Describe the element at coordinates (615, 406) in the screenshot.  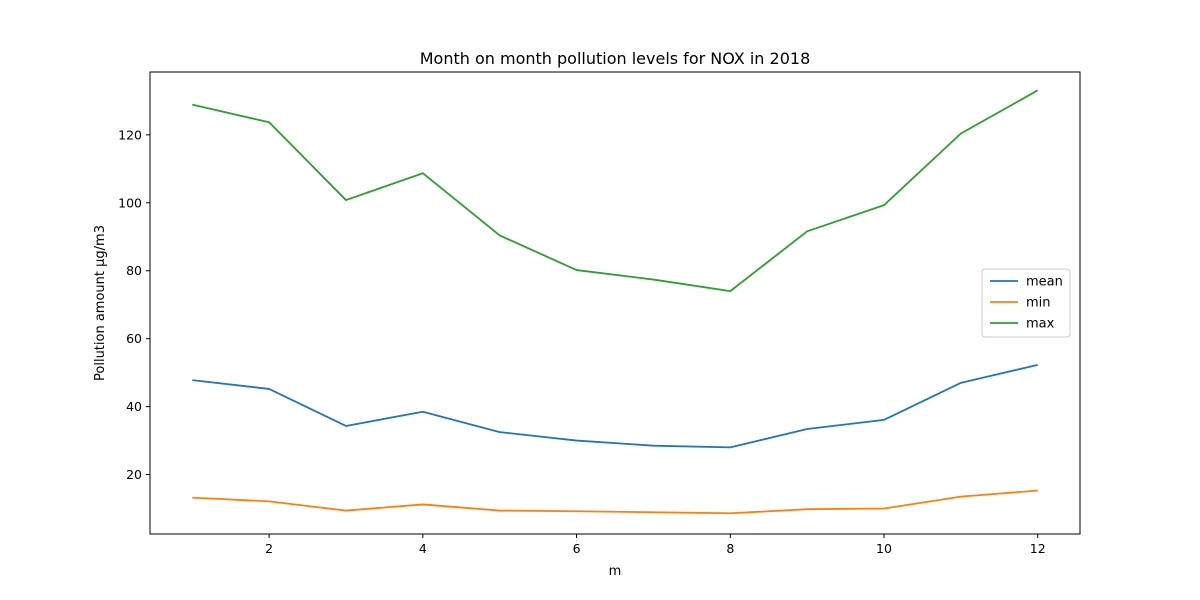
I see `series-line-mean` at that location.